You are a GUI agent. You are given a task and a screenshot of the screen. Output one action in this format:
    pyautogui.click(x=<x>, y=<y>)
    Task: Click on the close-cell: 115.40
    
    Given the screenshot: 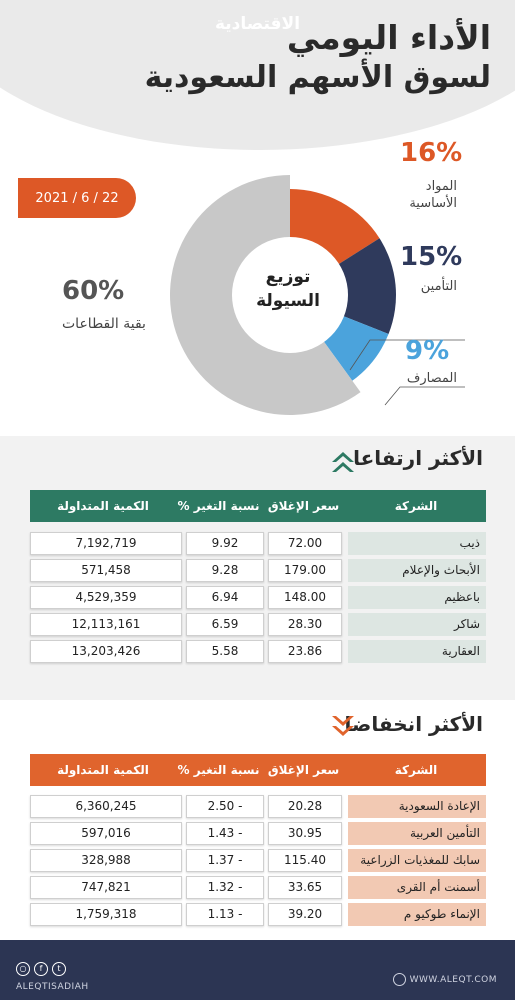 What is the action you would take?
    pyautogui.click(x=305, y=860)
    